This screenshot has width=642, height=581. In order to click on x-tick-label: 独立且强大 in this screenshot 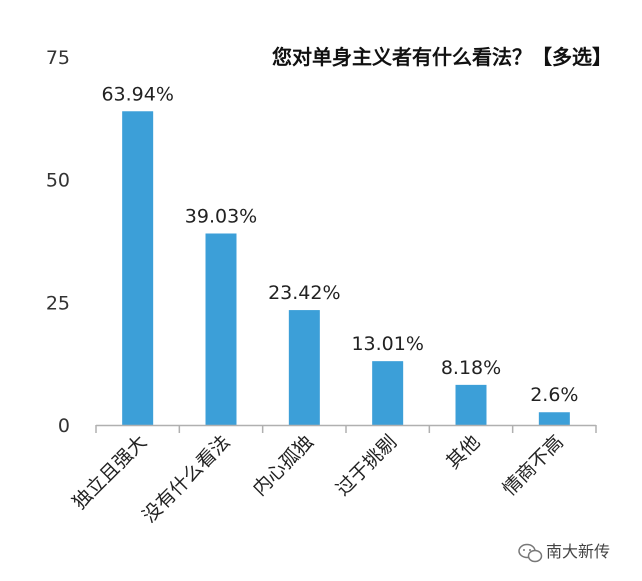, I will do `click(109, 472)`.